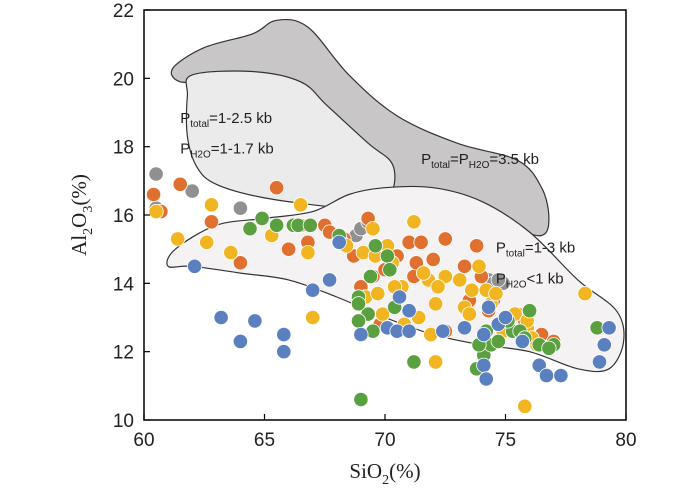 The image size is (700, 491). Describe the element at coordinates (123, 11) in the screenshot. I see `y-tick-label: 22` at that location.